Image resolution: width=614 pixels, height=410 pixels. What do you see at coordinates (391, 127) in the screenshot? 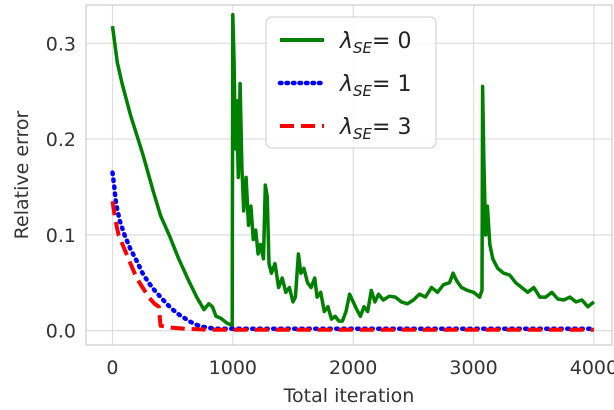
I see `legend-value-2: = 3` at bounding box center [391, 127].